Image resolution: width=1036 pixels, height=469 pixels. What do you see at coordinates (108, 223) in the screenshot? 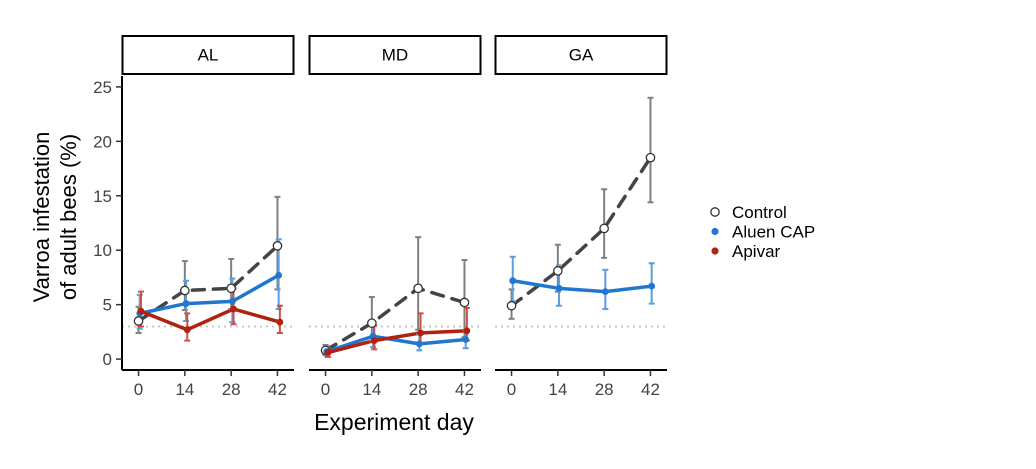
I see `y-axis: 0 5 10 15 20 25` at bounding box center [108, 223].